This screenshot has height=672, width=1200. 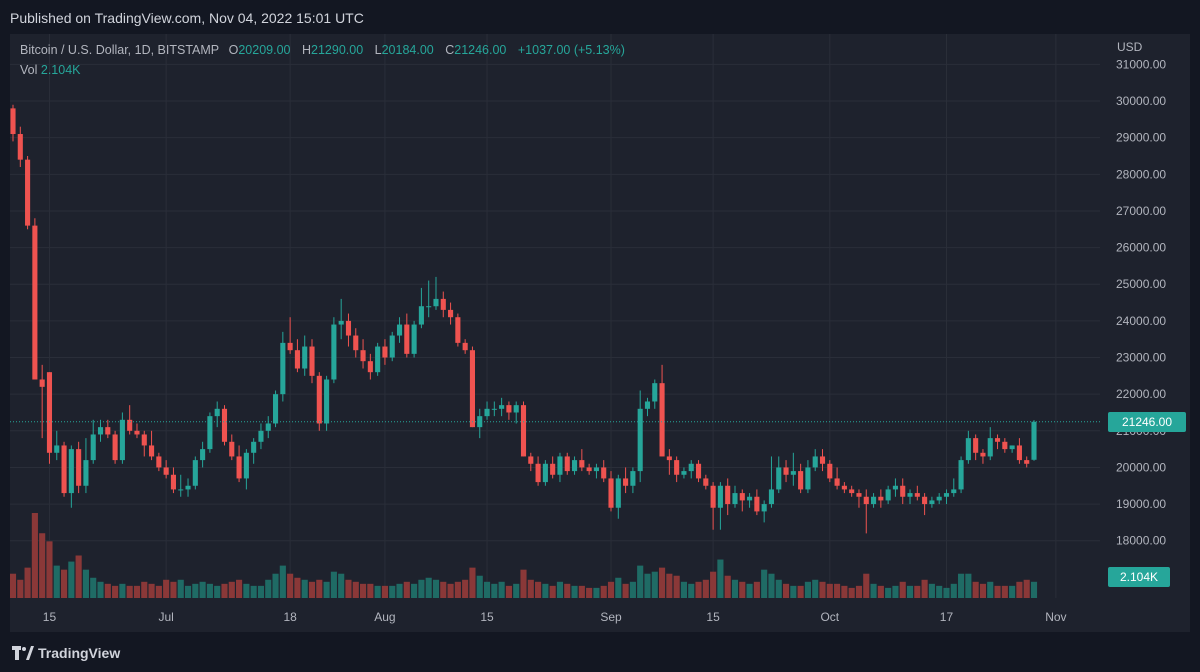 What do you see at coordinates (29, 70) in the screenshot?
I see `vol-label: Vol` at bounding box center [29, 70].